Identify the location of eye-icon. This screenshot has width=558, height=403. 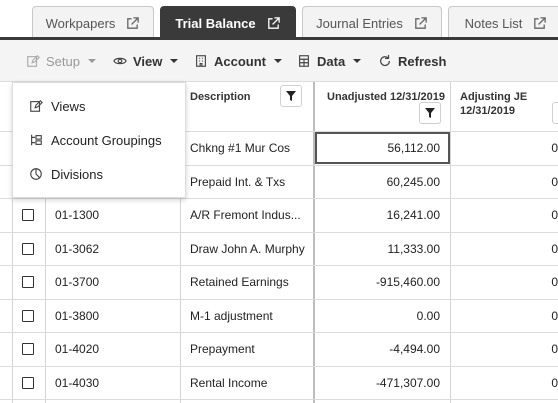
(120, 61).